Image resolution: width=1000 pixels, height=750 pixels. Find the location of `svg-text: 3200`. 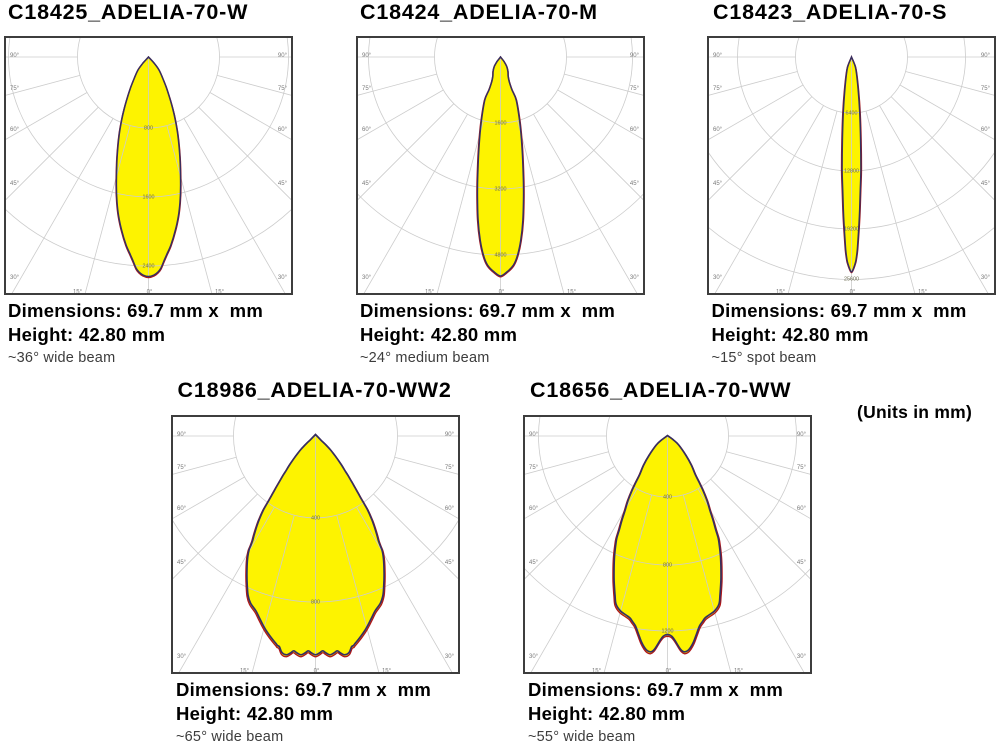

svg-text: 3200 is located at coordinates (500, 190).